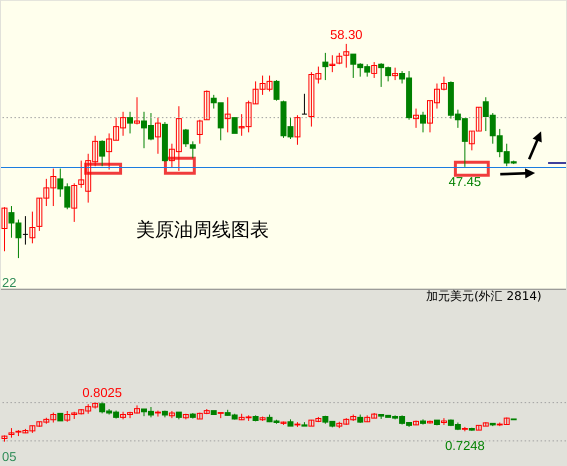 Image resolution: width=567 pixels, height=466 pixels. Describe the element at coordinates (465, 181) in the screenshot. I see `annotation: 47.45` at that location.